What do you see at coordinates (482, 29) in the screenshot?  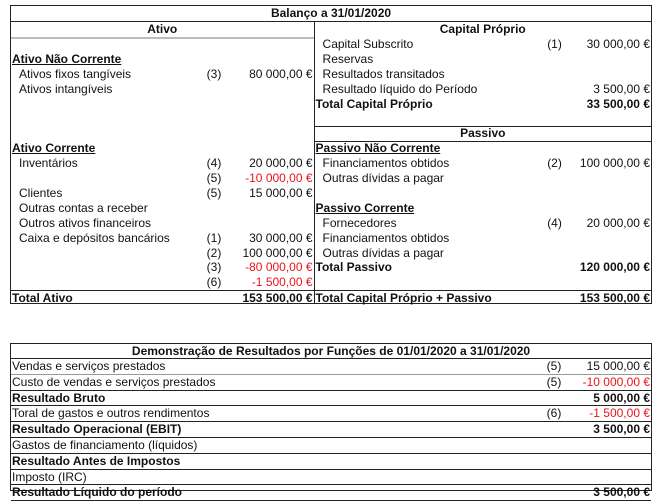 I see `equity-header: Capital Próprio` at bounding box center [482, 29].